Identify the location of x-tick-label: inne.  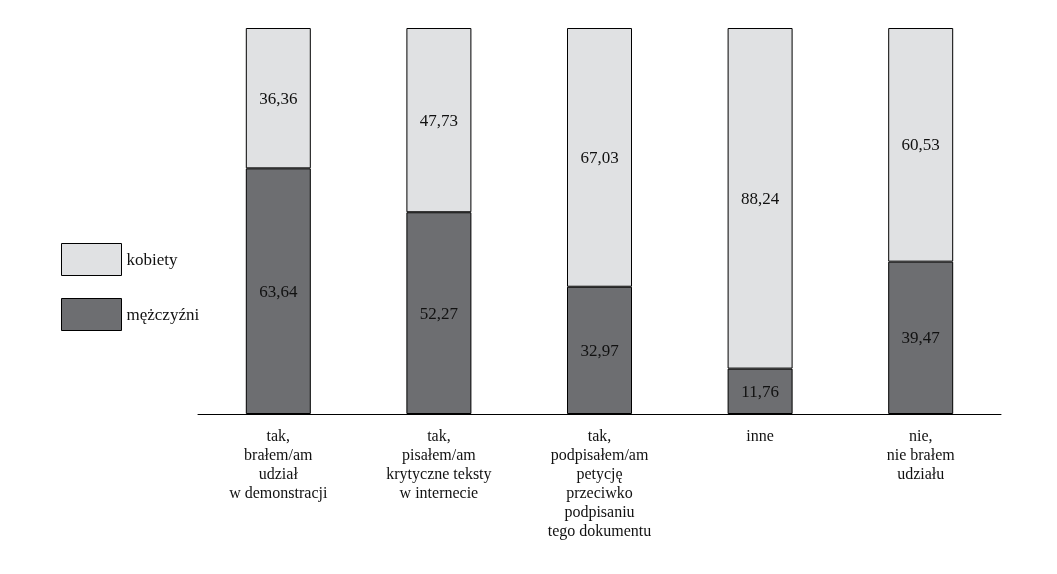
(760, 435).